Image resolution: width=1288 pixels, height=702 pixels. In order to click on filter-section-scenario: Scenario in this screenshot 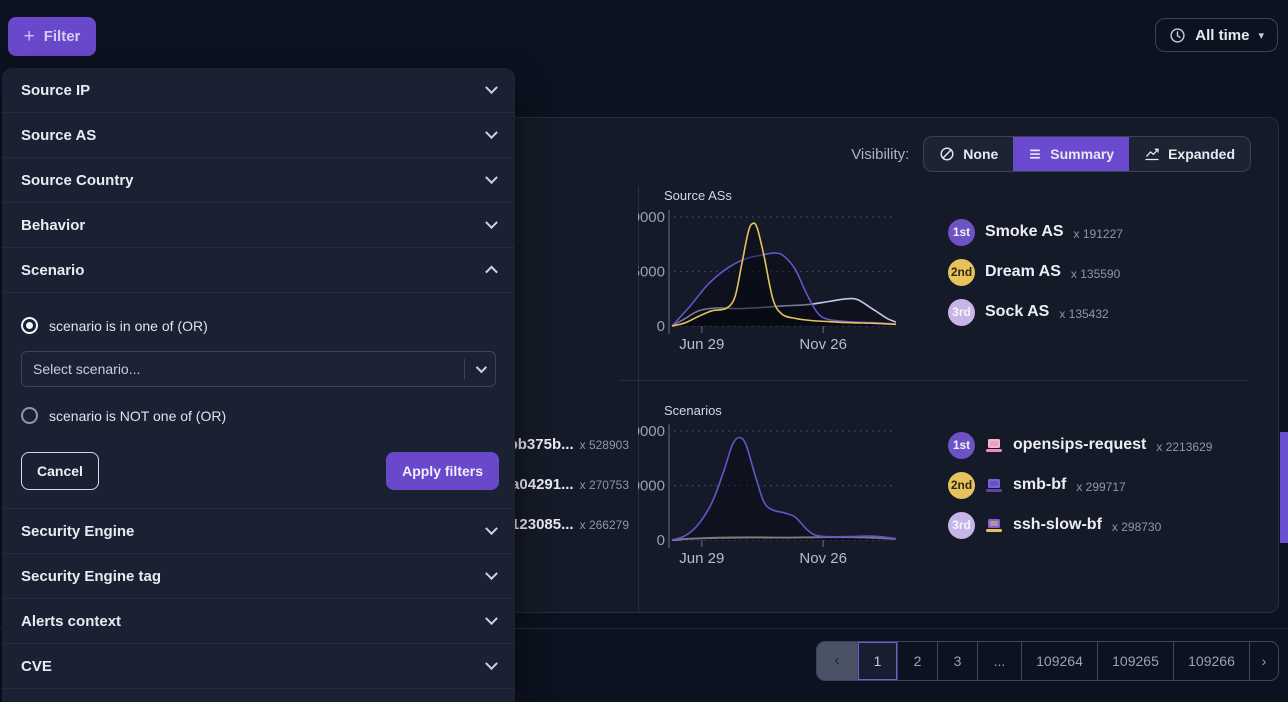, I will do `click(258, 270)`.